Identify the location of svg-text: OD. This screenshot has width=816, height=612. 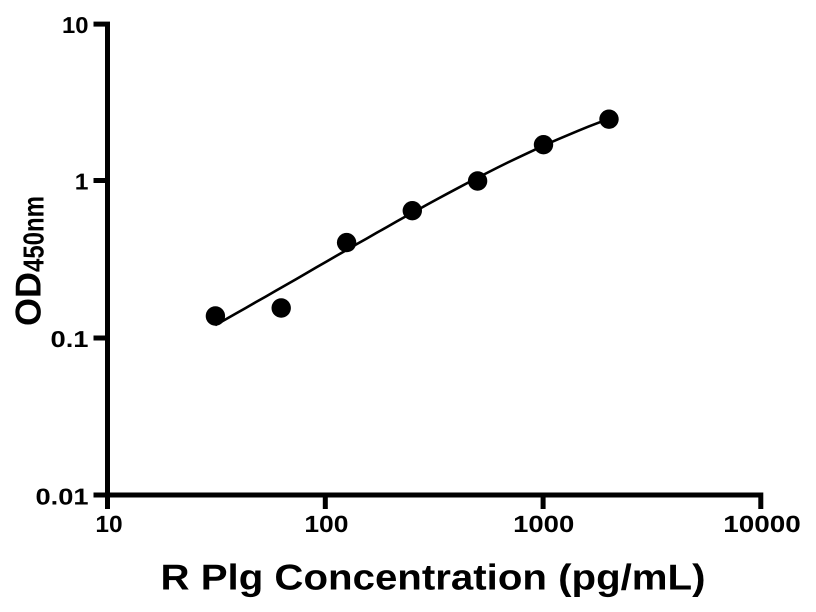
(28, 299).